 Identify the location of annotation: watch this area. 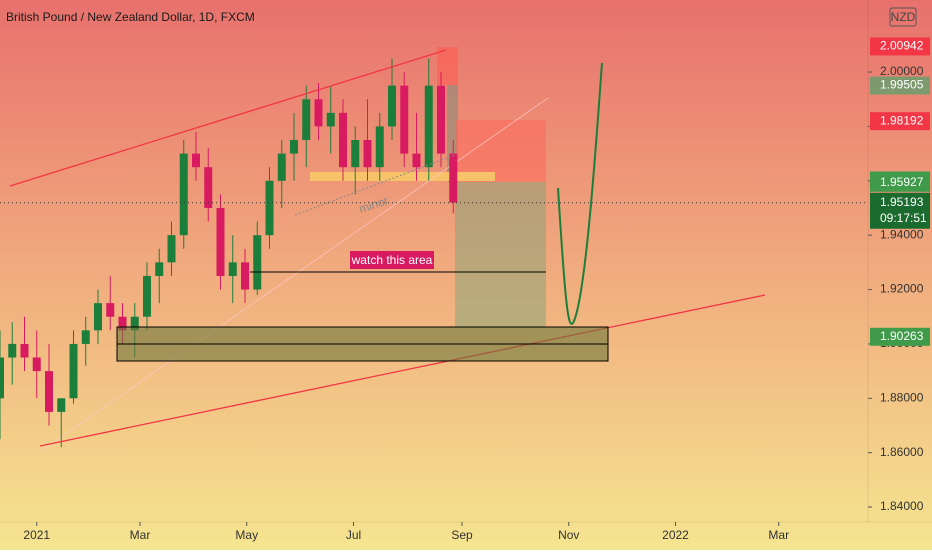
(392, 260).